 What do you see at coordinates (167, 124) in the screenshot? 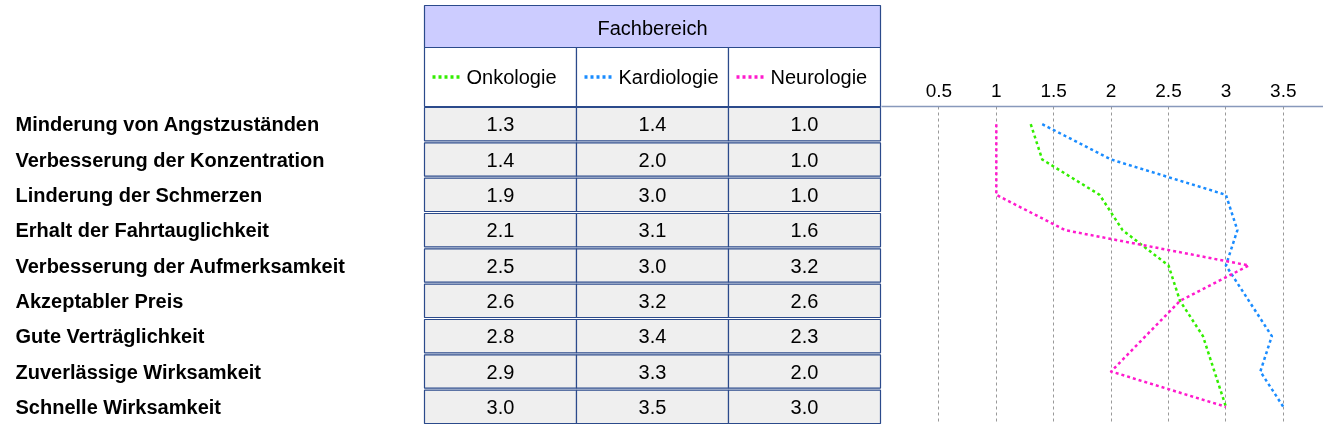
I see `y-tick-label: Minderung von Angstzuständen` at bounding box center [167, 124].